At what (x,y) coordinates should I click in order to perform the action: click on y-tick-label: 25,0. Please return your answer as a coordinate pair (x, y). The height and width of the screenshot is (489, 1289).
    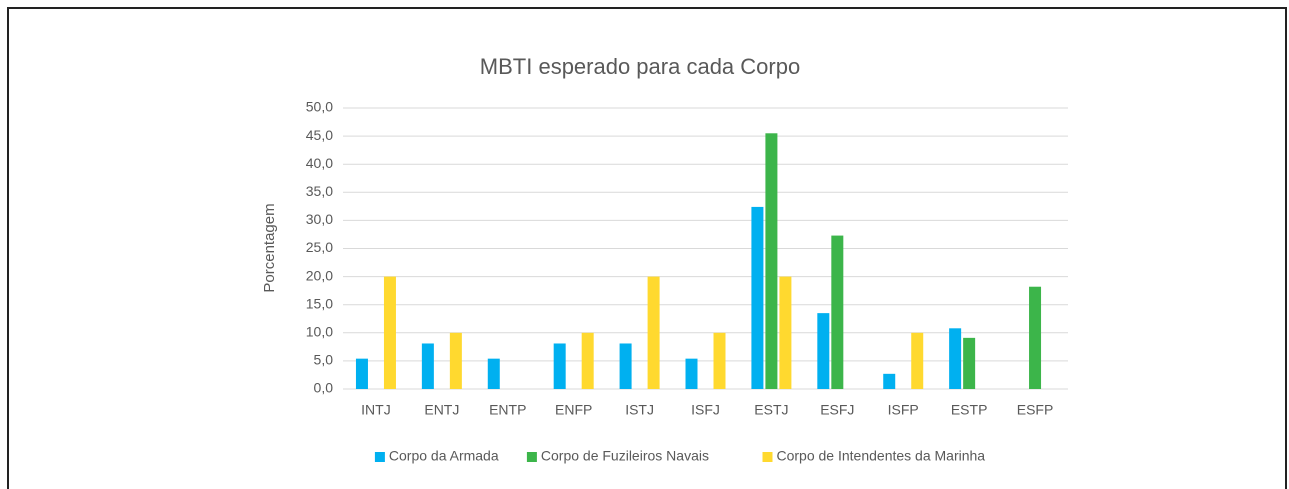
    Looking at the image, I should click on (319, 247).